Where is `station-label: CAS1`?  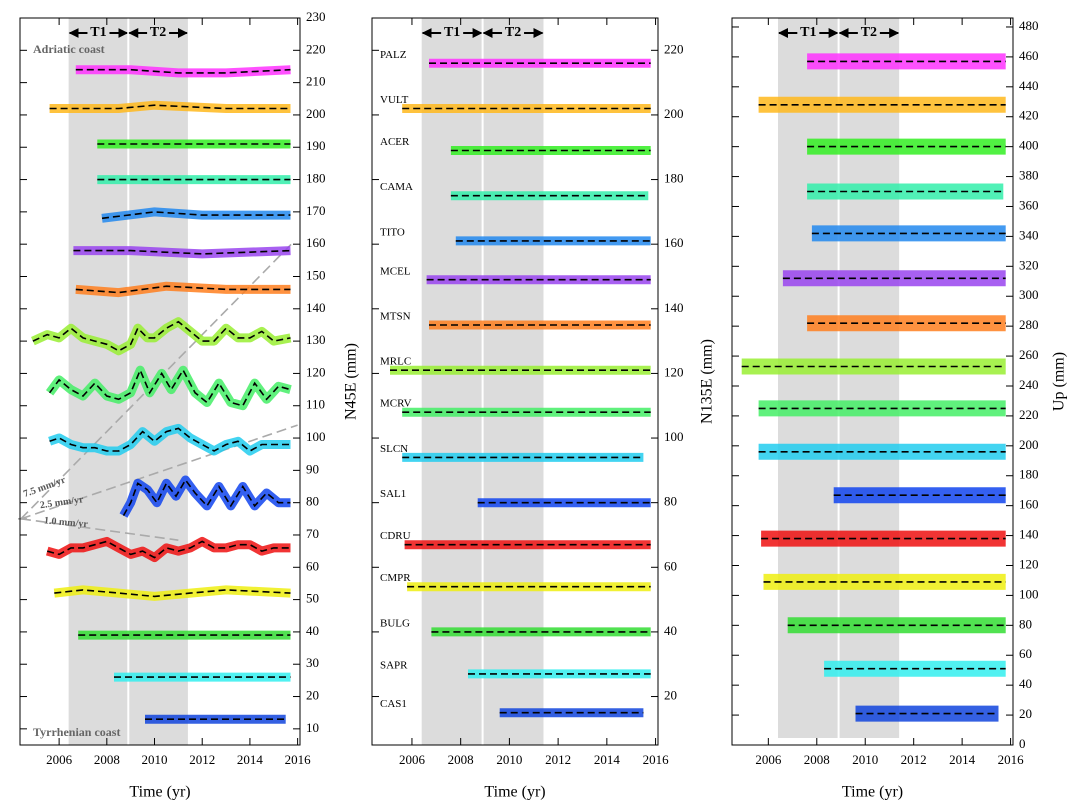
station-label: CAS1 is located at coordinates (393, 704).